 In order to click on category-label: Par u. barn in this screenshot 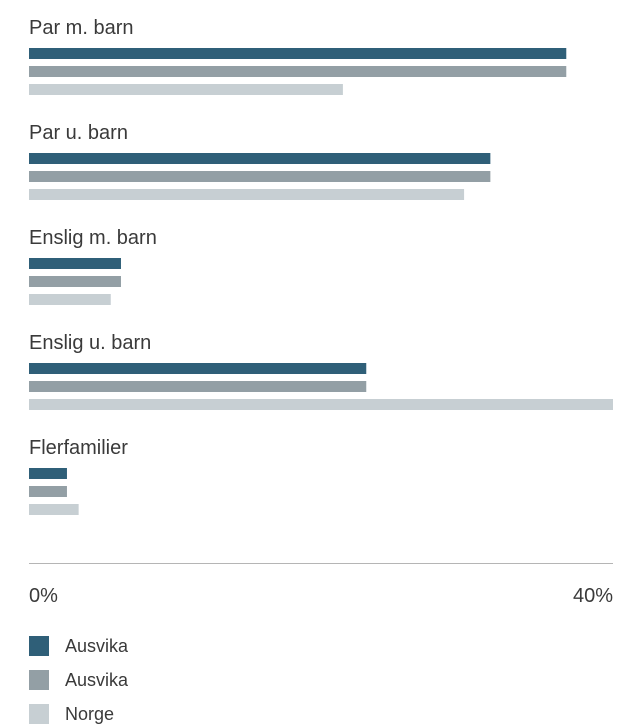, I will do `click(78, 133)`.